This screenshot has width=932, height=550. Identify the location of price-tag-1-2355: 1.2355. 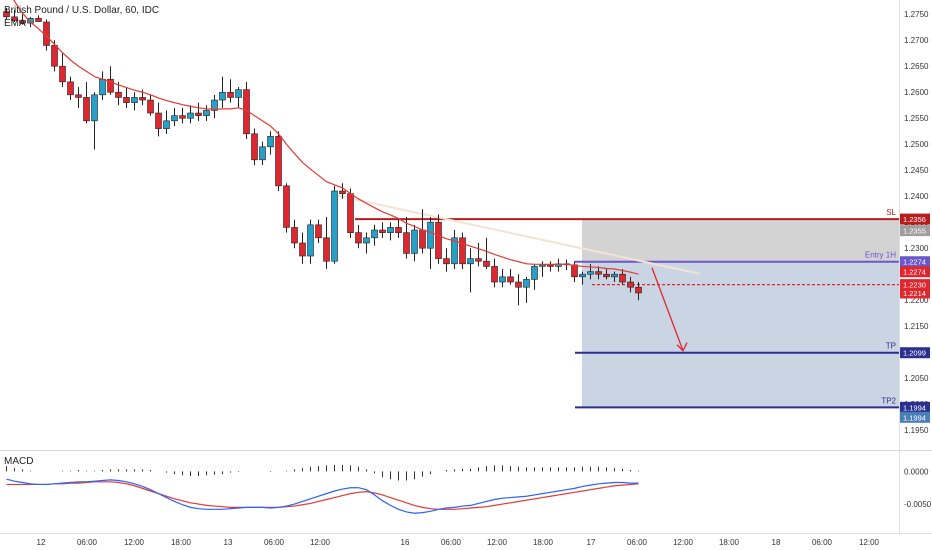
(915, 231).